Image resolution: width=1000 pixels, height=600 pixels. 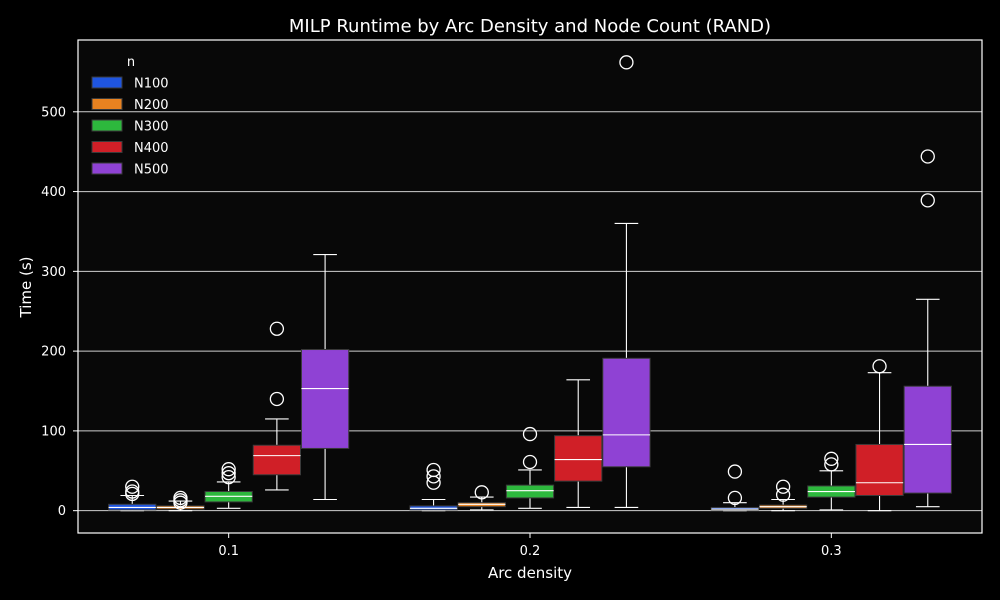 What do you see at coordinates (151, 84) in the screenshot?
I see `legend-label: N100` at bounding box center [151, 84].